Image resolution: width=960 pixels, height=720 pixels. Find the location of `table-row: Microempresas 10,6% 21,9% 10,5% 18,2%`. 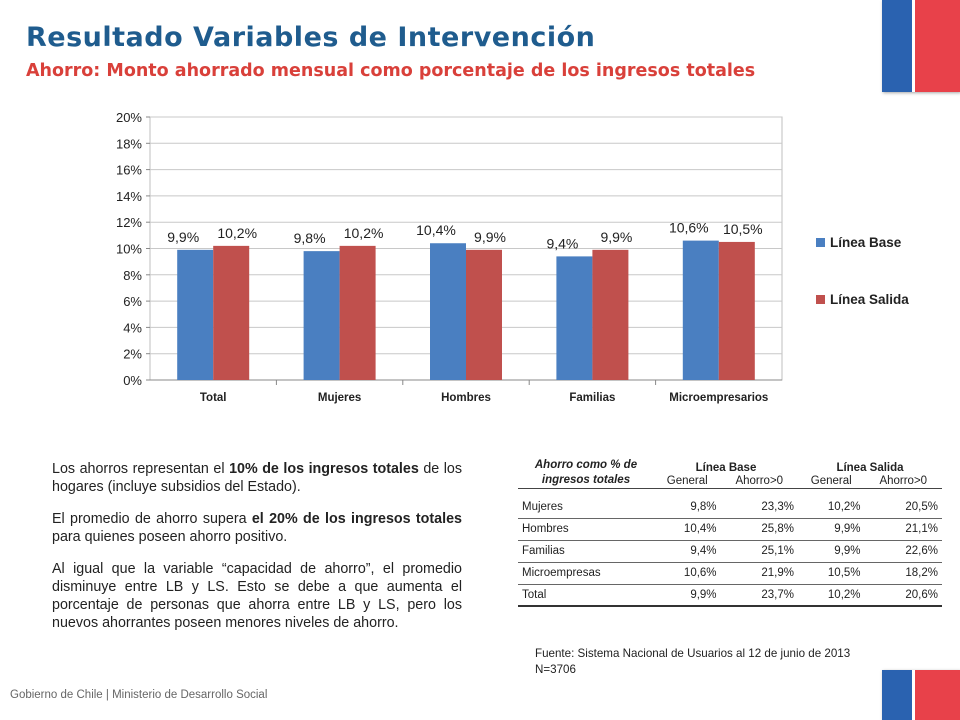

table-row: Microempresas 10,6% 21,9% 10,5% 18,2% is located at coordinates (730, 573).